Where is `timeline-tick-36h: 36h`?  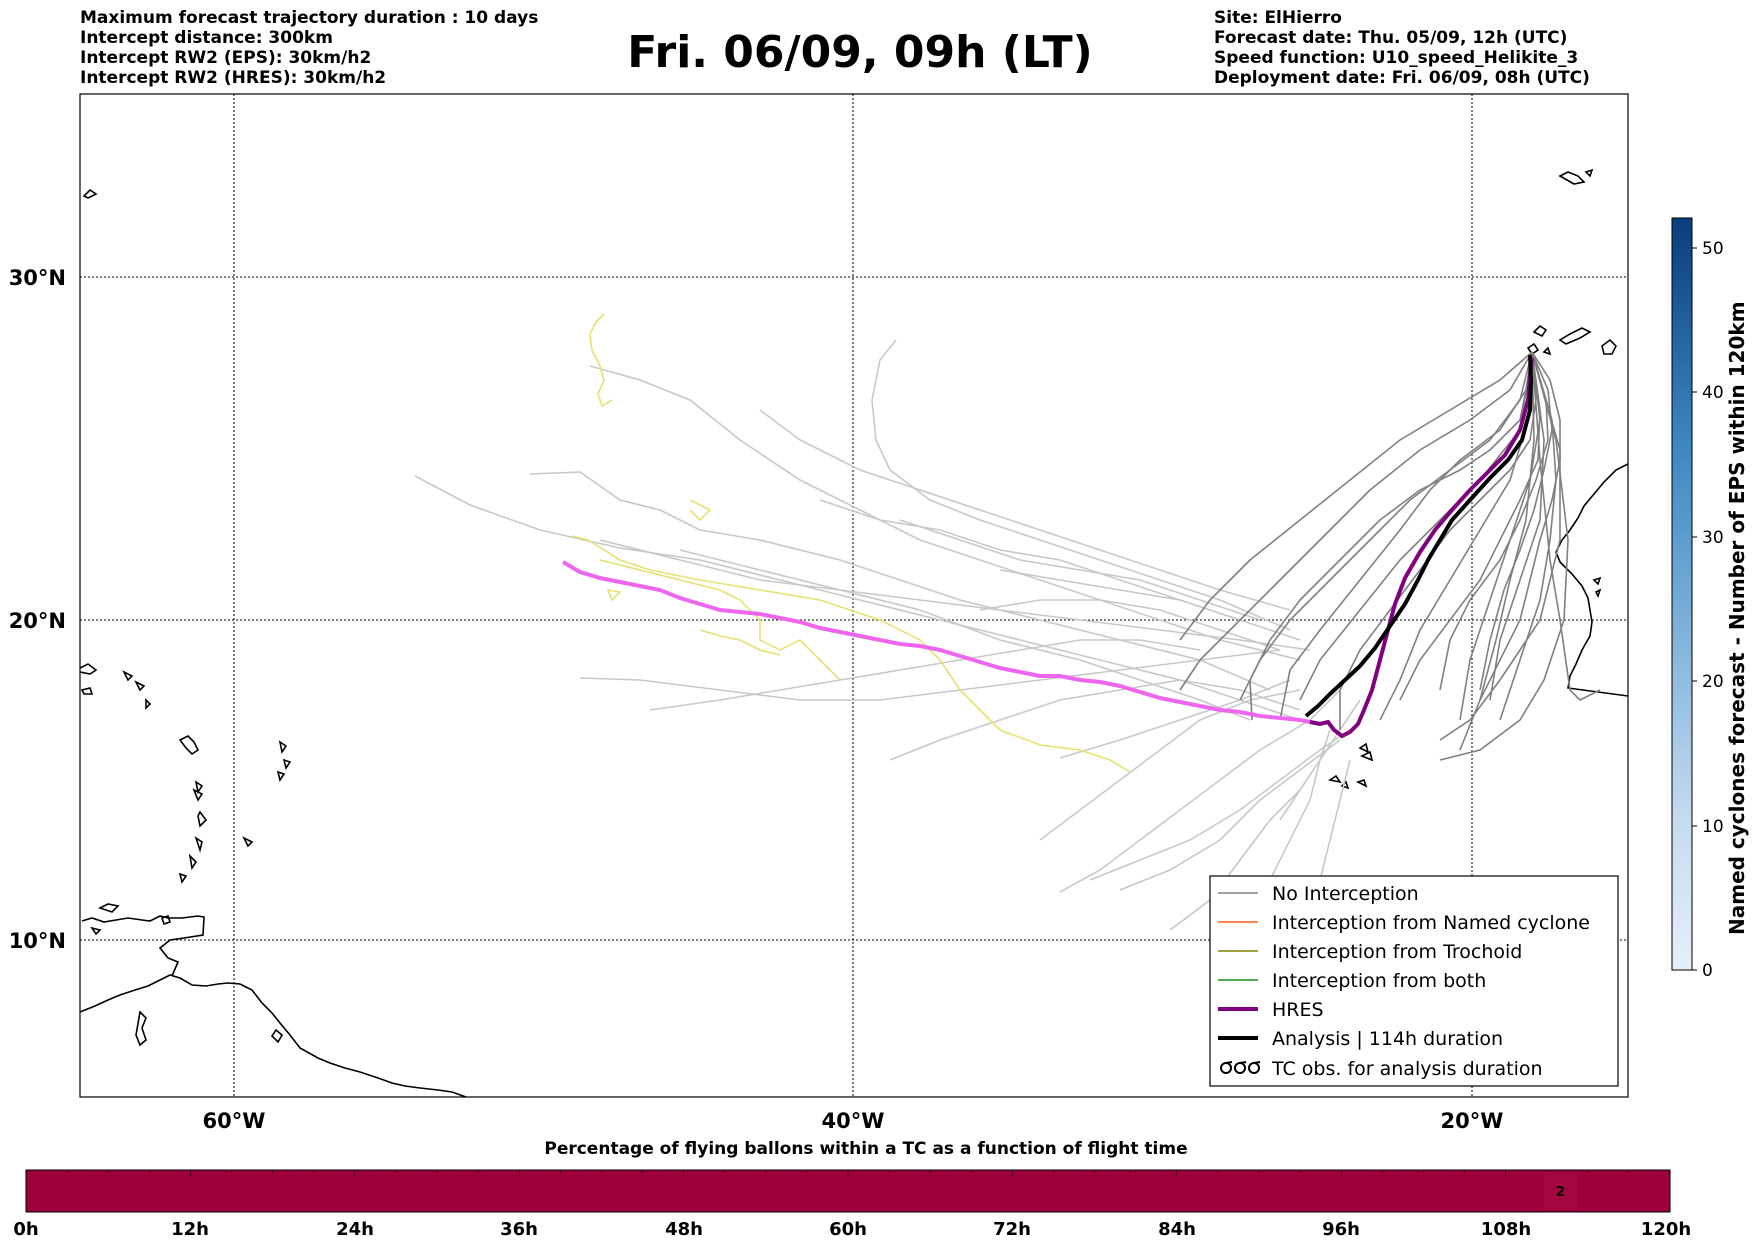
timeline-tick-36h: 36h is located at coordinates (519, 1229).